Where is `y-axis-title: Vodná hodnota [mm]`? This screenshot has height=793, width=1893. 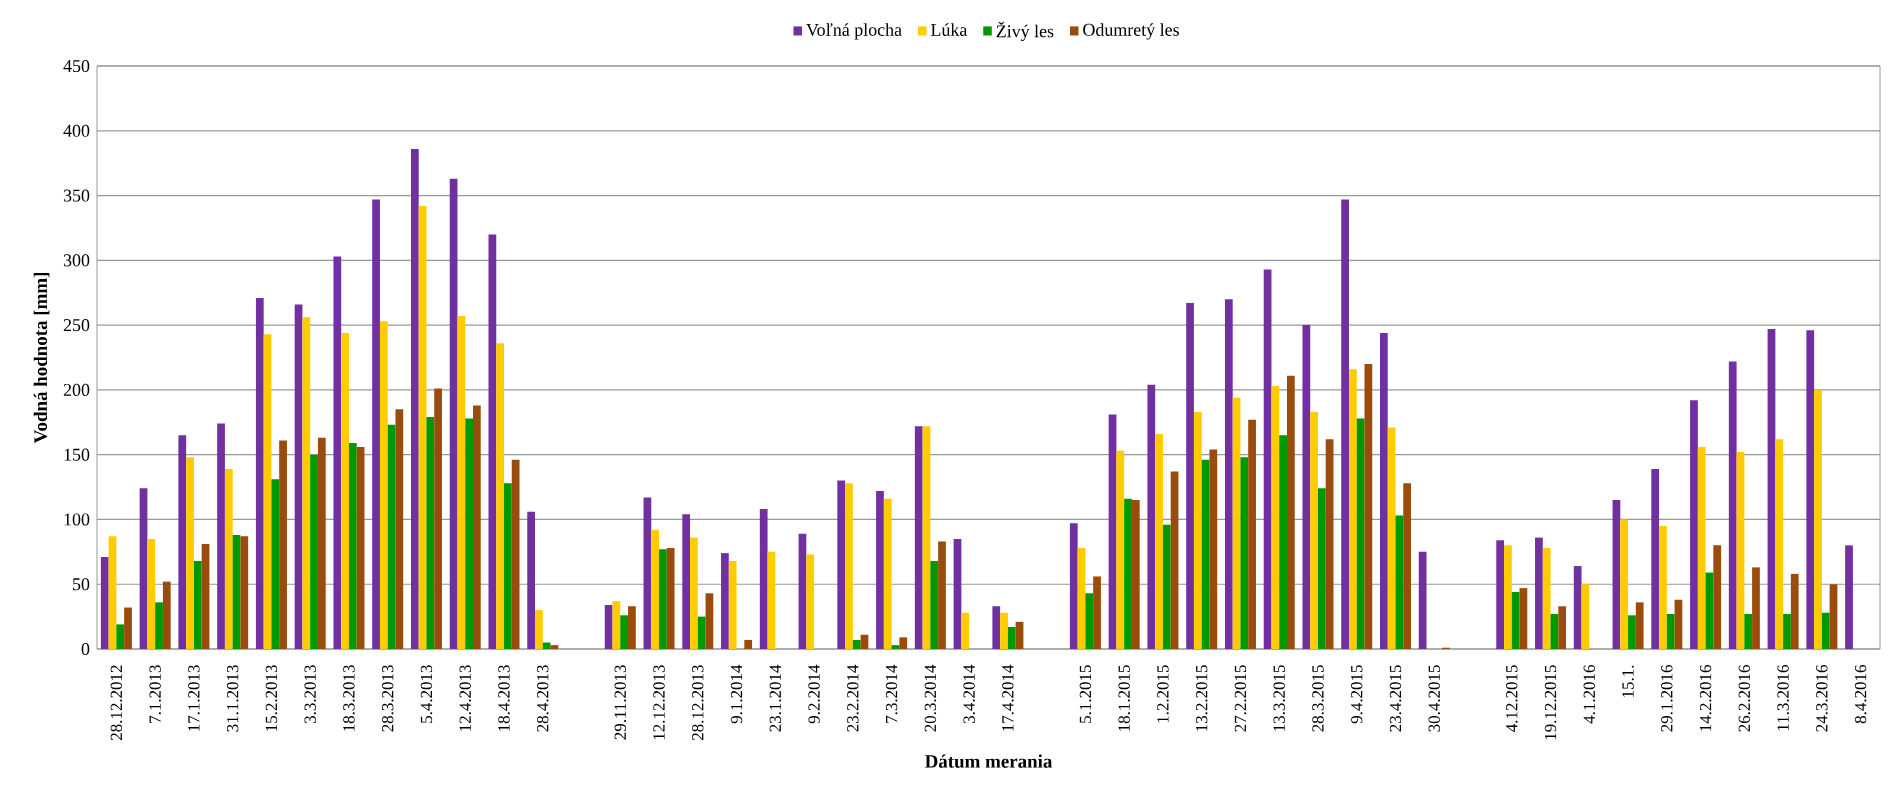 y-axis-title: Vodná hodnota [mm] is located at coordinates (41, 358).